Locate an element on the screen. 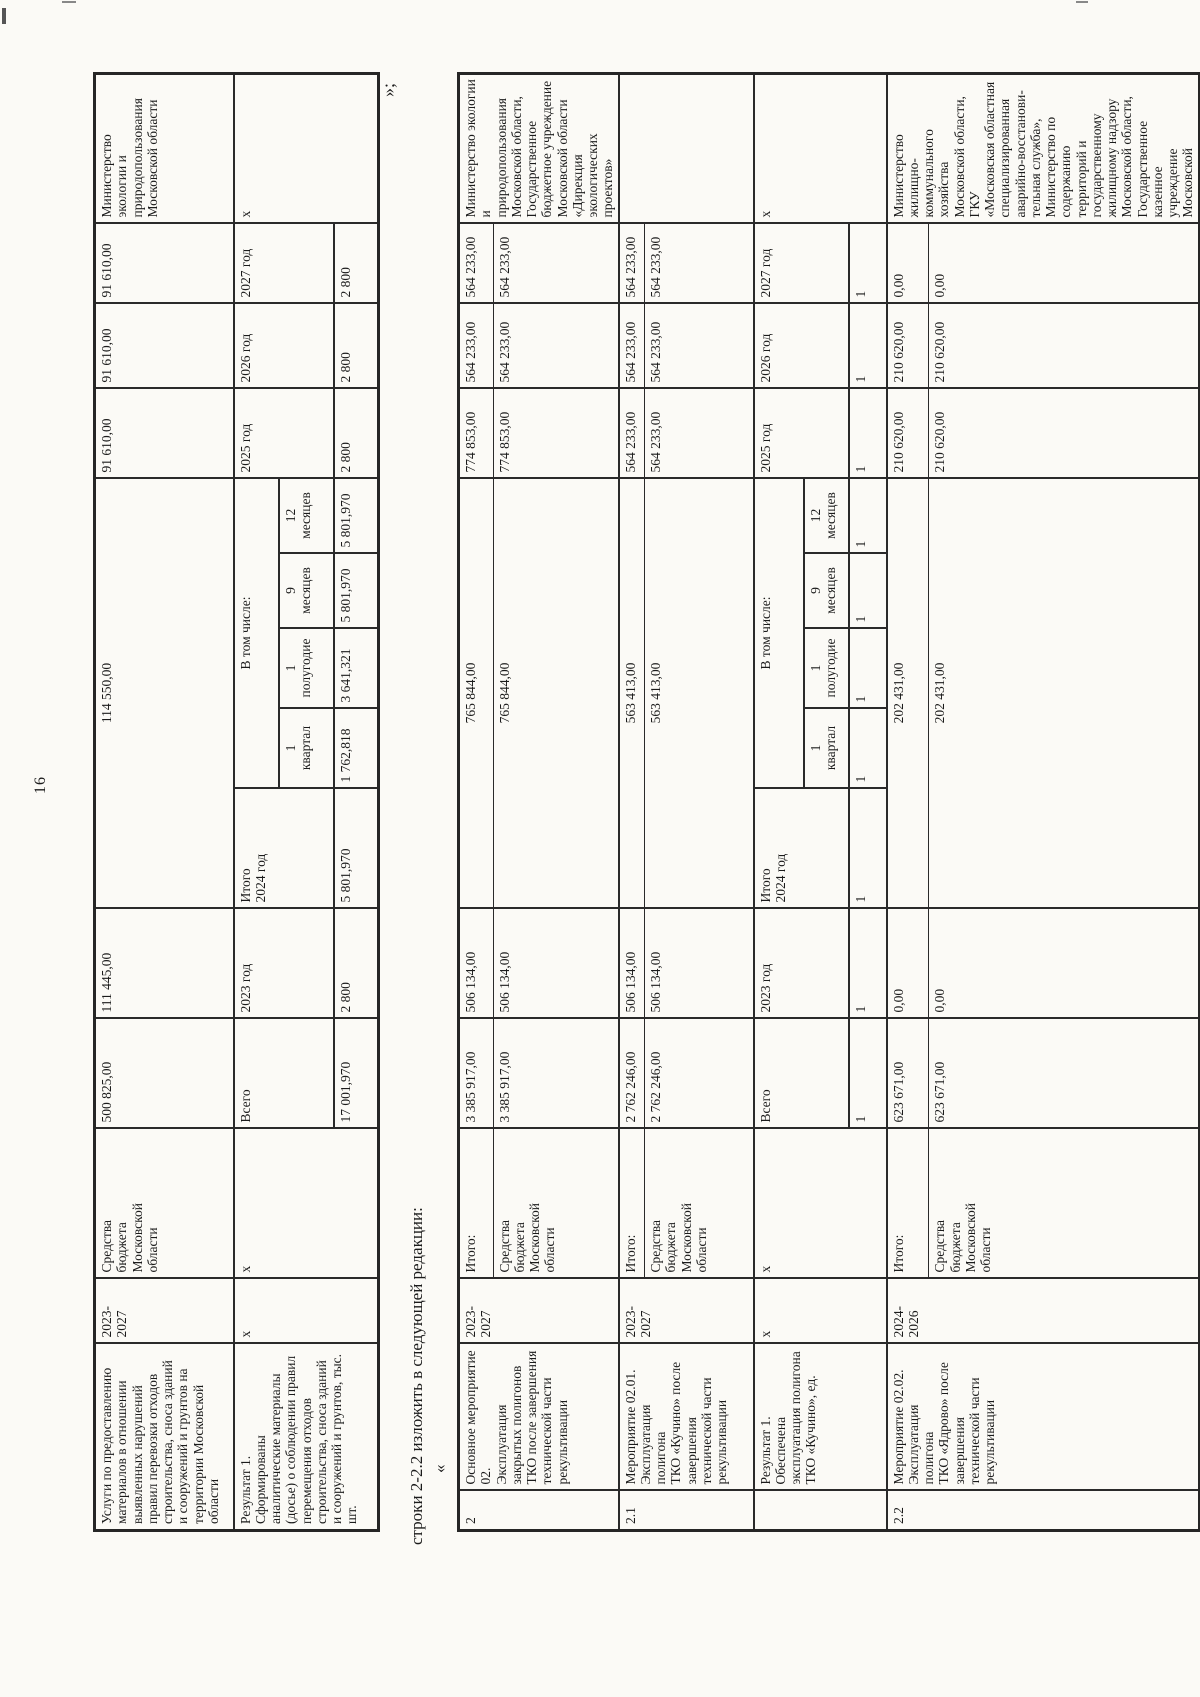  t1-result-responsible-x: х is located at coordinates (306, 148).